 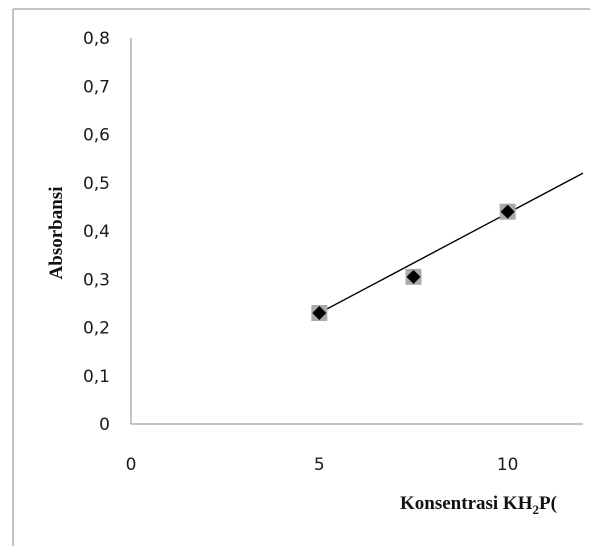 I want to click on x-axis-title-main: Konsentrasi KH, so click(x=466, y=503).